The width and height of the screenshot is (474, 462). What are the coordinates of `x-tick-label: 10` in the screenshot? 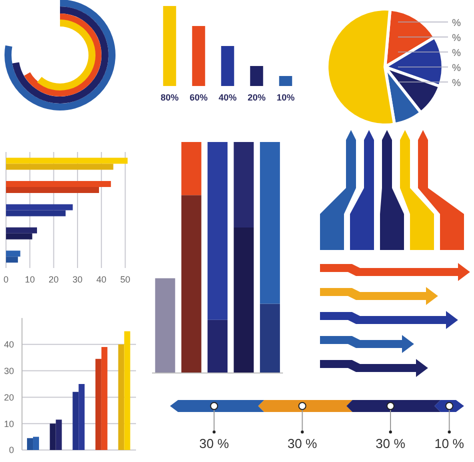 It's located at (29, 279).